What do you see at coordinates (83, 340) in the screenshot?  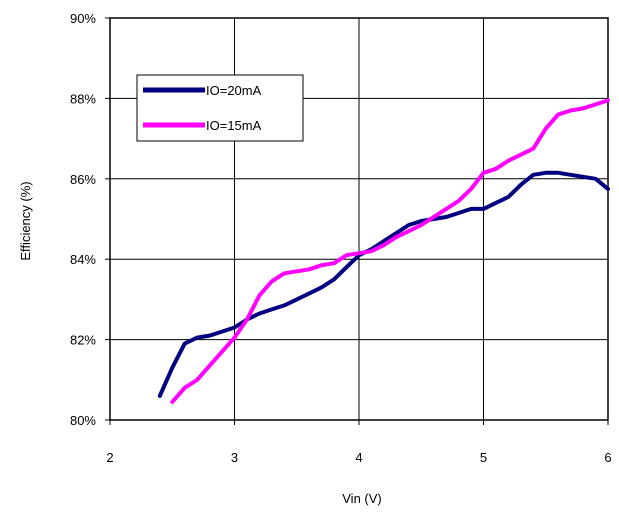 I see `y-tick-label: 82%` at bounding box center [83, 340].